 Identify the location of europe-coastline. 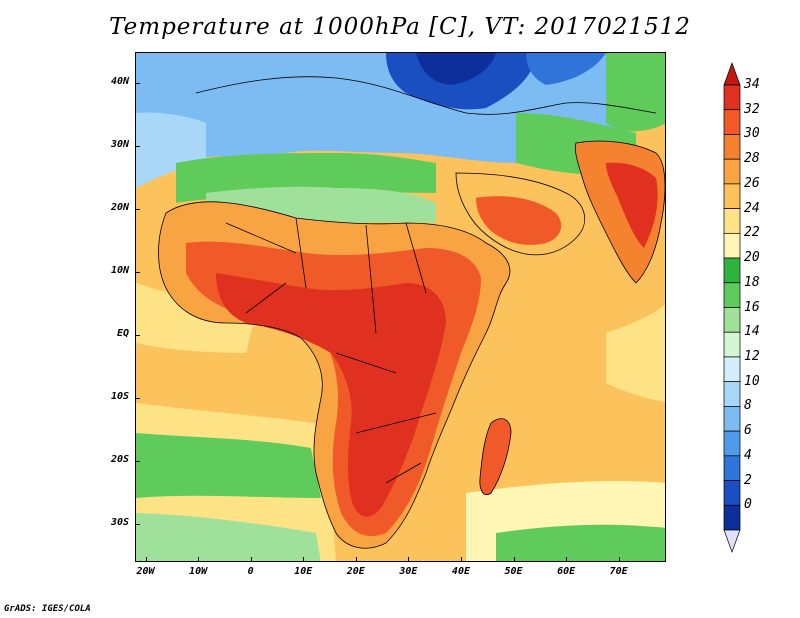
(426, 95).